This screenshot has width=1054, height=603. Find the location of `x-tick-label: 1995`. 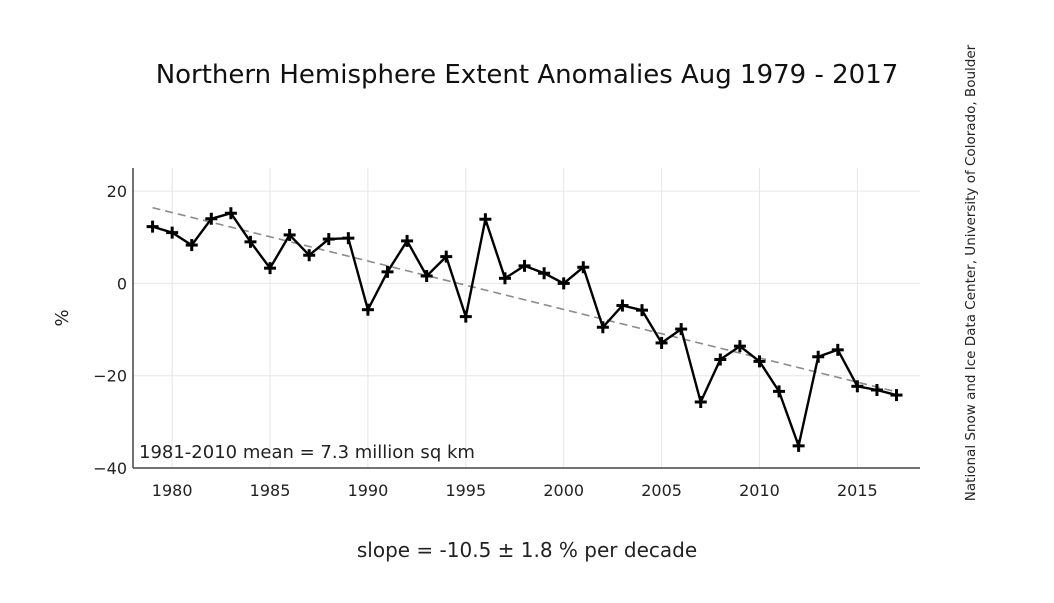

x-tick-label: 1995 is located at coordinates (465, 490).